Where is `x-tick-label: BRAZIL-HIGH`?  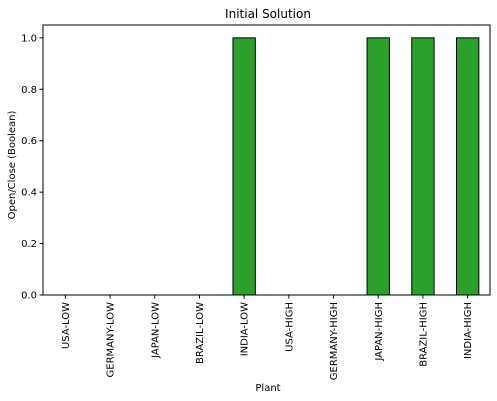
x-tick-label: BRAZIL-HIGH is located at coordinates (423, 334).